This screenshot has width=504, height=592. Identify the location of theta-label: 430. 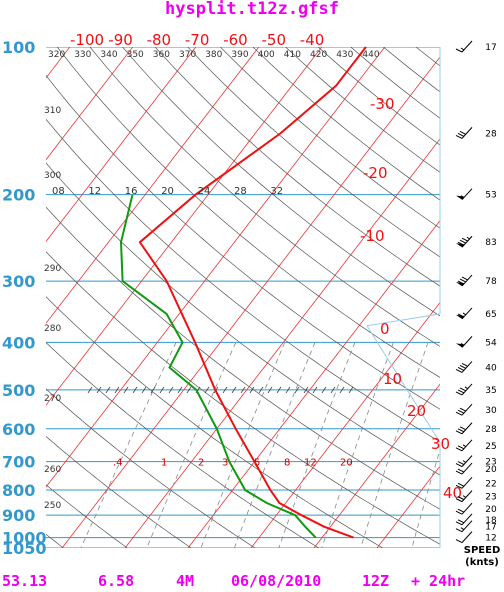
(344, 55).